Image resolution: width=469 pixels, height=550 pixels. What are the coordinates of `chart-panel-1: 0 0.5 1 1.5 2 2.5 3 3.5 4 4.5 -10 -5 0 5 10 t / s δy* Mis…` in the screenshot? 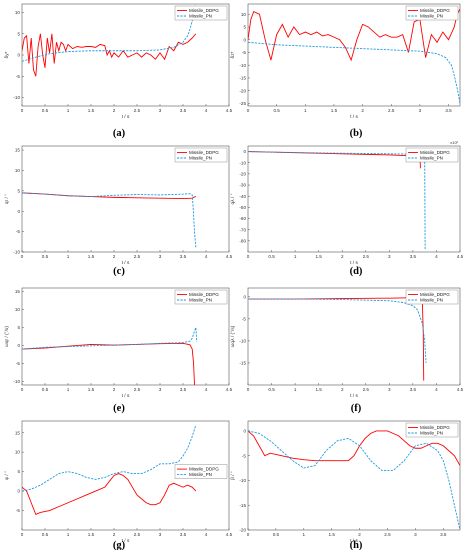 It's located at (118, 61).